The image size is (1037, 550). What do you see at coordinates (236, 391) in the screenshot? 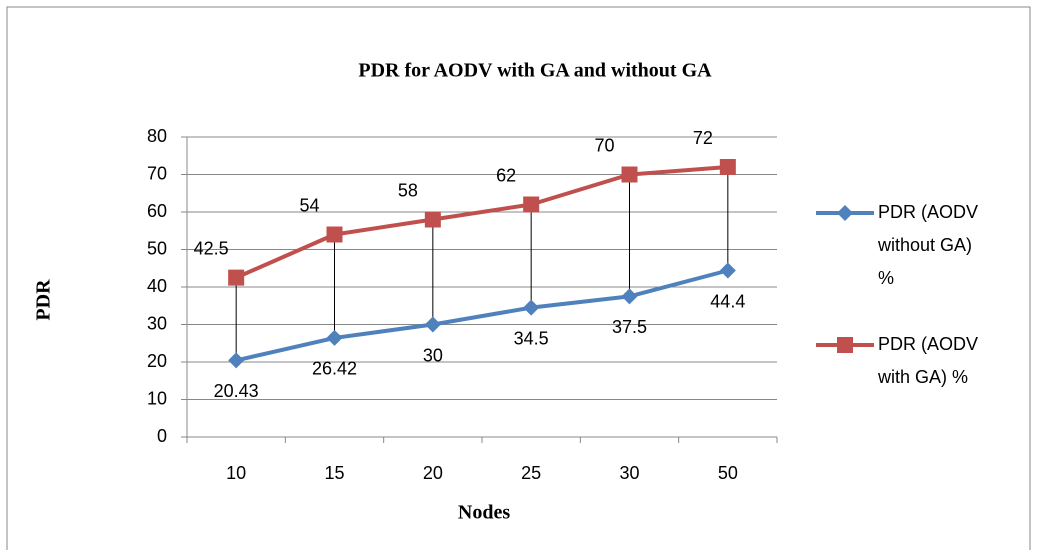
I see `data-label: 20.43` at bounding box center [236, 391].